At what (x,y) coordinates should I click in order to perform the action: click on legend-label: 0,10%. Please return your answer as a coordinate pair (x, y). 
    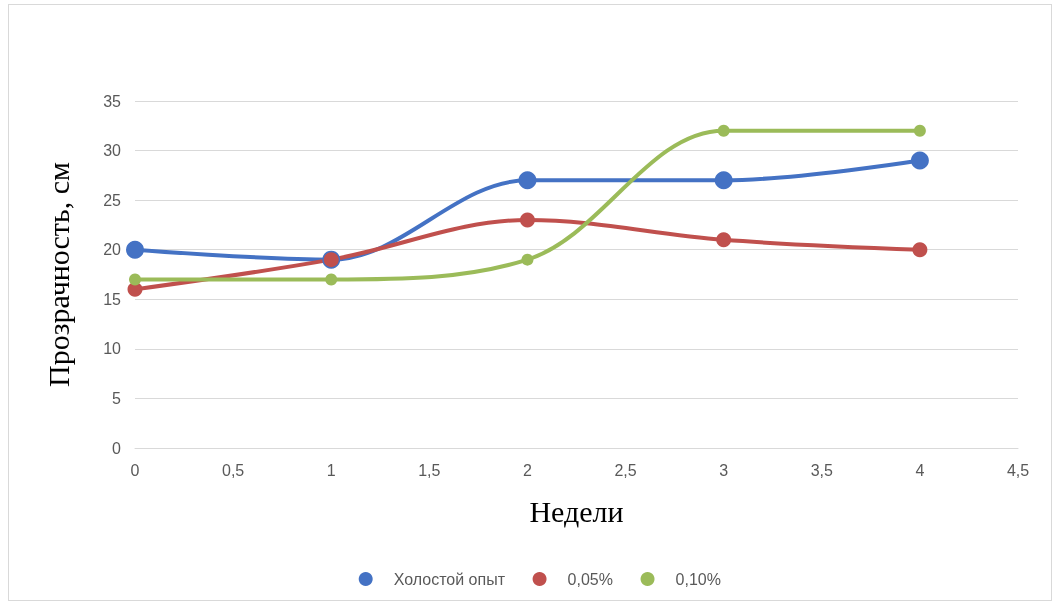
    Looking at the image, I should click on (698, 579).